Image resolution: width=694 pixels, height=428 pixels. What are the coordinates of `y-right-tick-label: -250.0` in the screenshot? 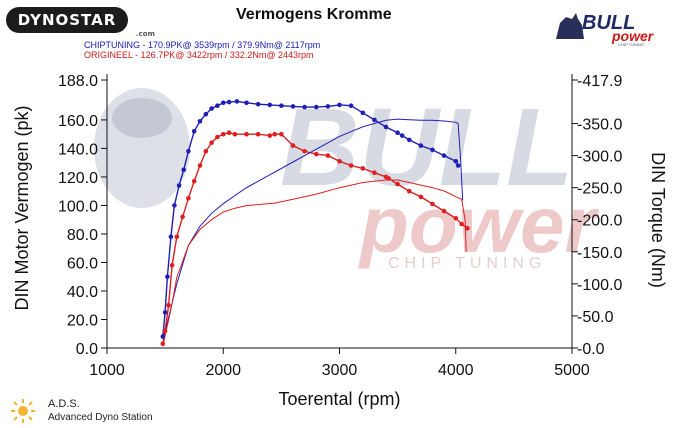 It's located at (599, 189).